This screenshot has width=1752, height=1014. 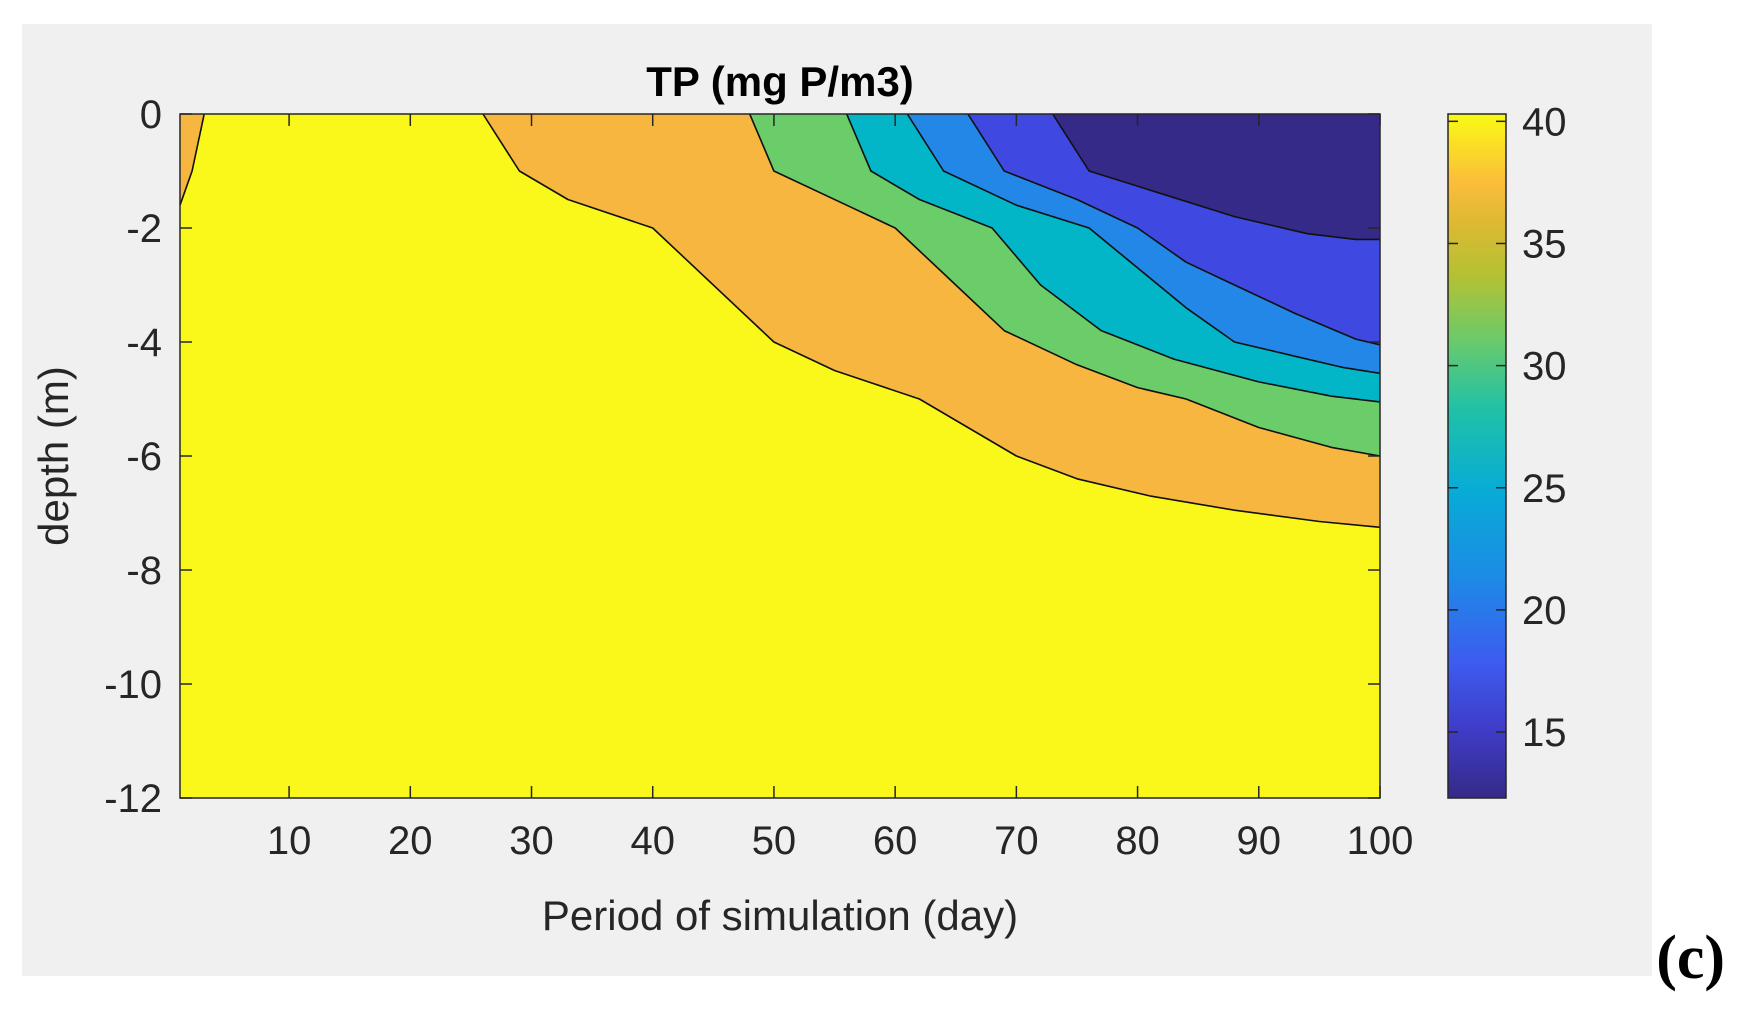 I want to click on colorbar-tick-label: 40, so click(x=1544, y=122).